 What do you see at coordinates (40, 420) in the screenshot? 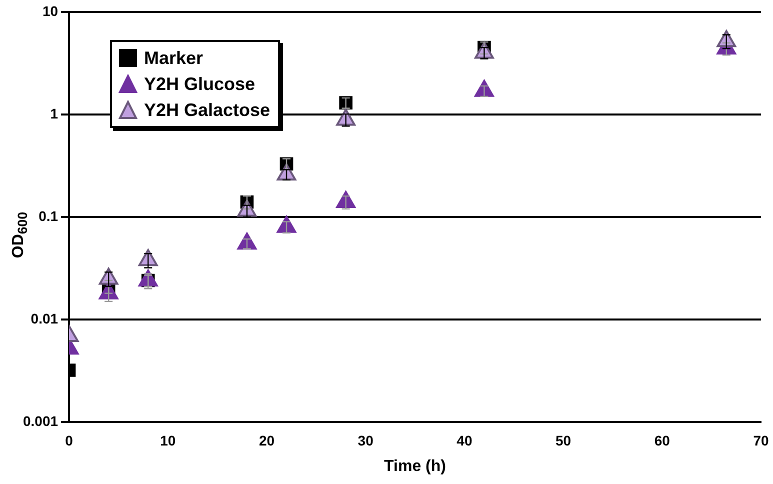
I see `y-tick-label: 0.001` at bounding box center [40, 420].